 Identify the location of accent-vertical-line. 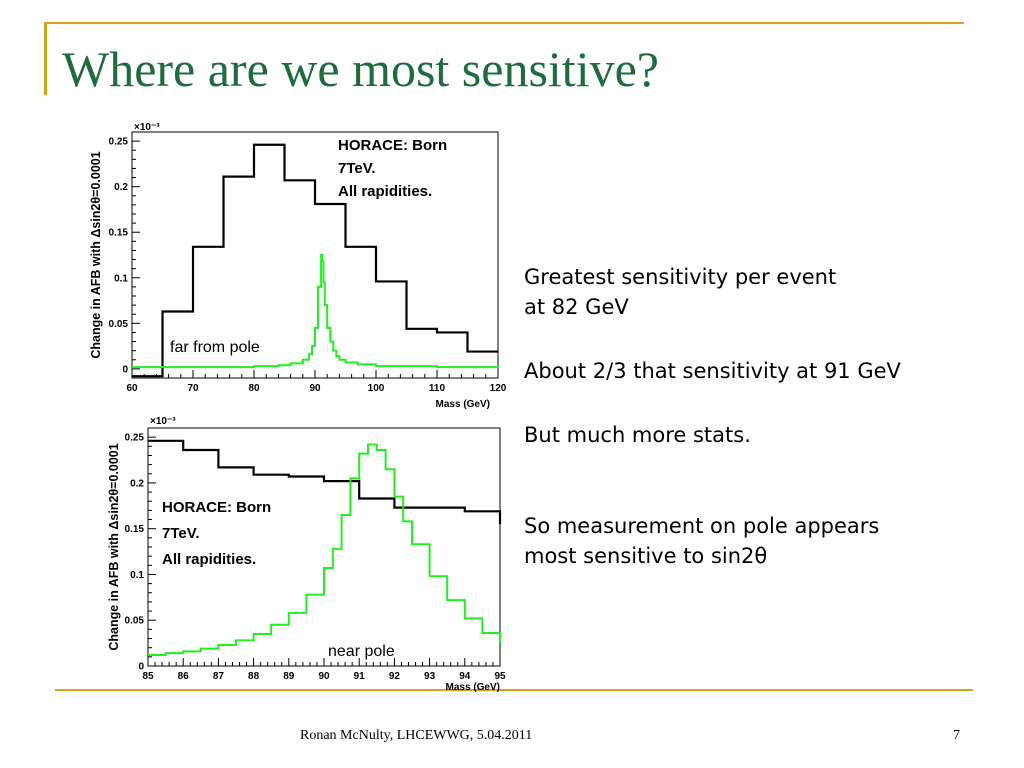
(45, 58).